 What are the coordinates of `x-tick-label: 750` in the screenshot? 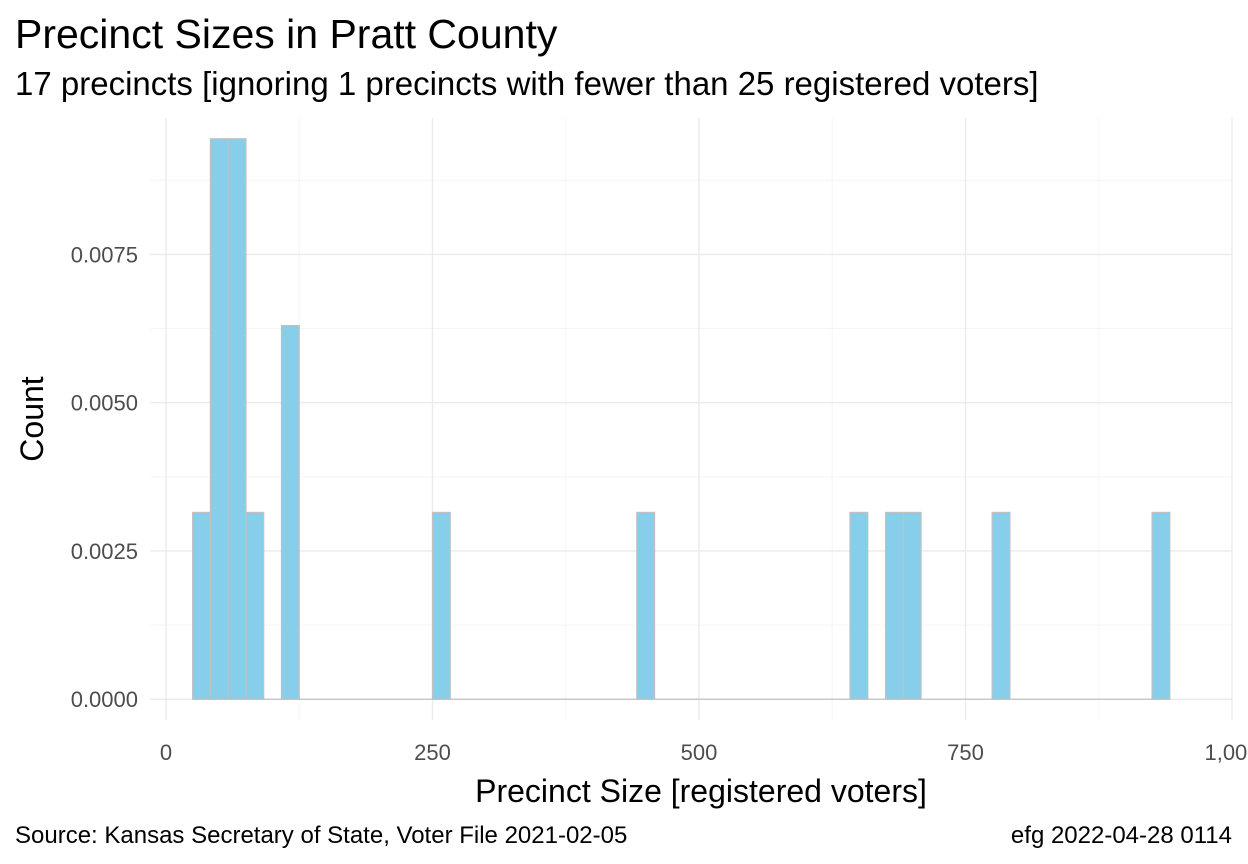 It's located at (965, 752).